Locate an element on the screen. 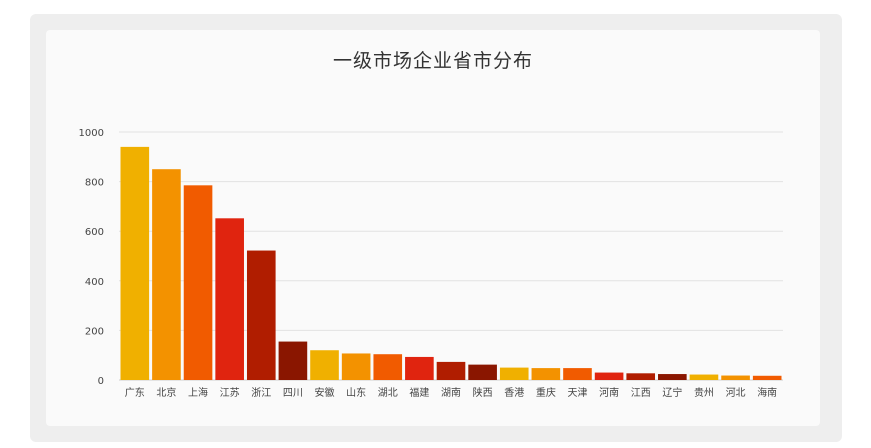 This screenshot has height=448, width=871. x-tick-label: 安徽 is located at coordinates (325, 392).